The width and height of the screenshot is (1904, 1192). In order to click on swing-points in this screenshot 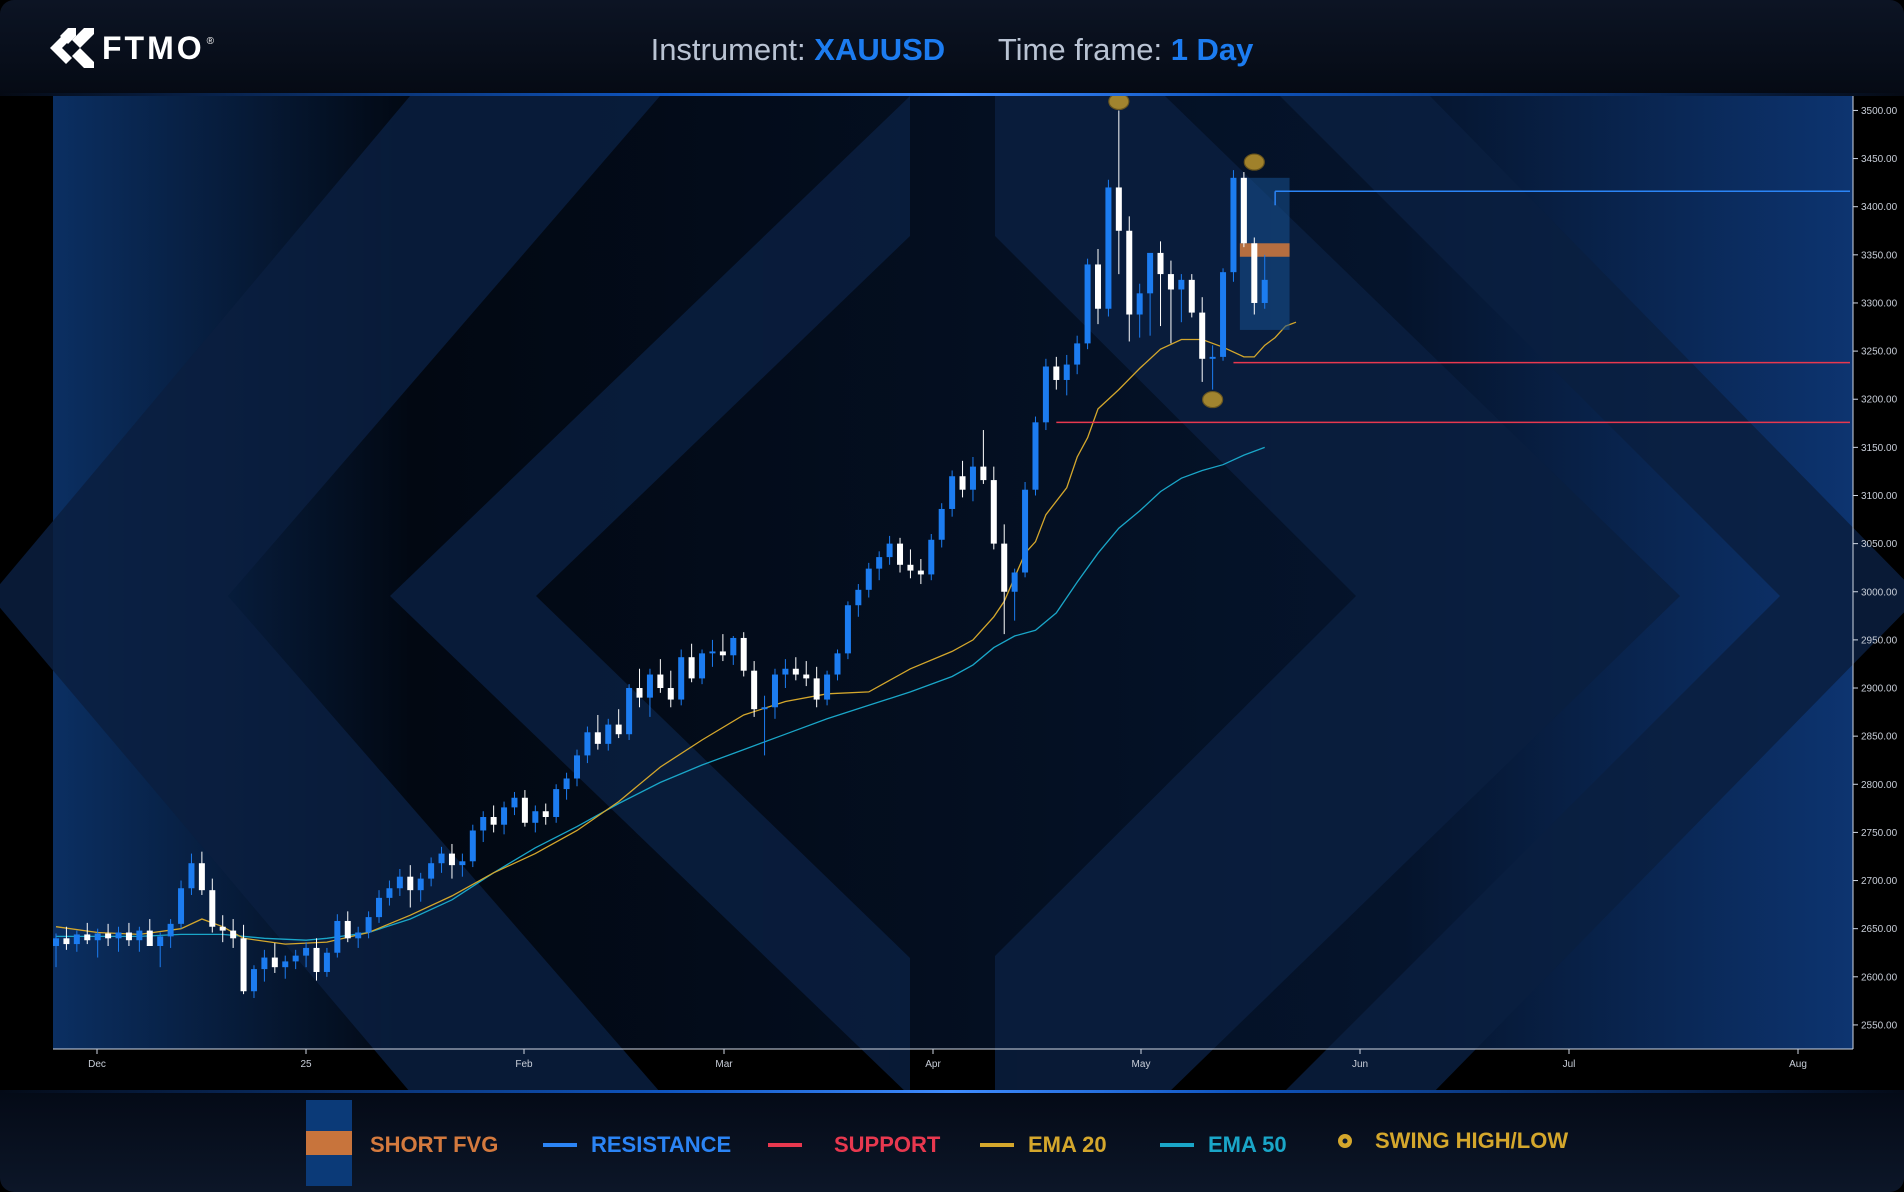, I will do `click(1186, 250)`.